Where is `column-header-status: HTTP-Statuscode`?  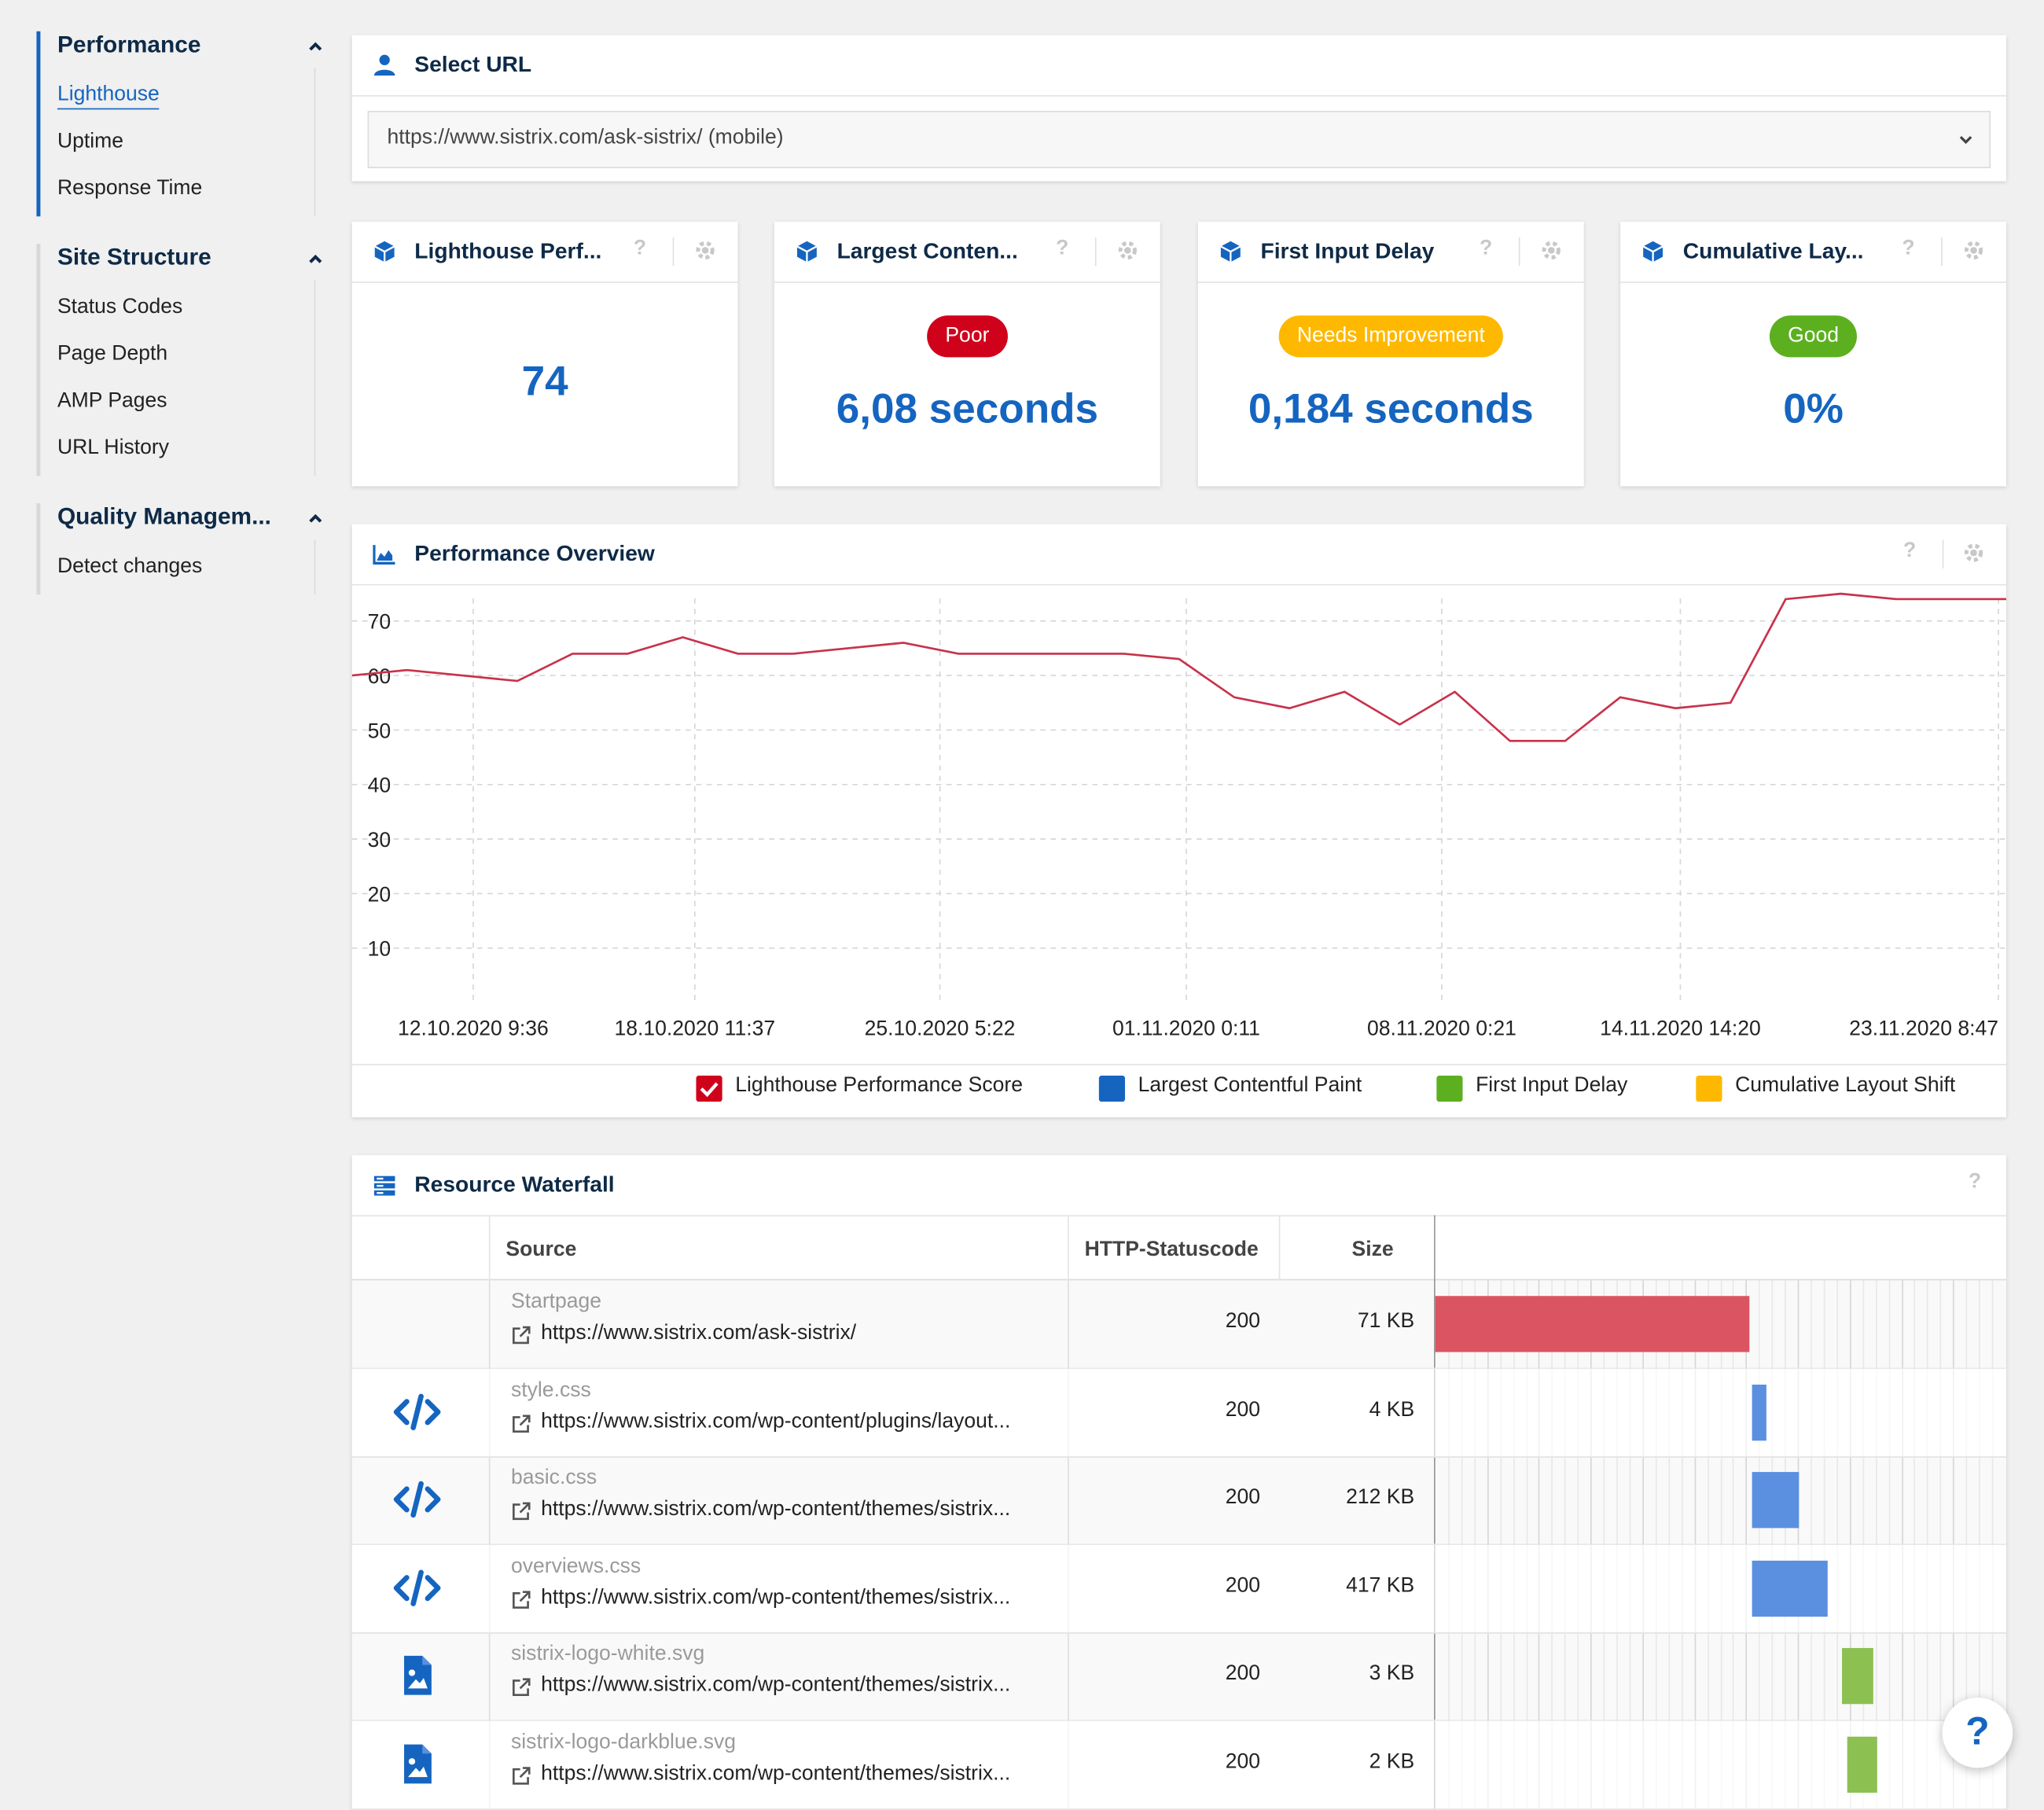
column-header-status: HTTP-Statuscode is located at coordinates (1172, 1249).